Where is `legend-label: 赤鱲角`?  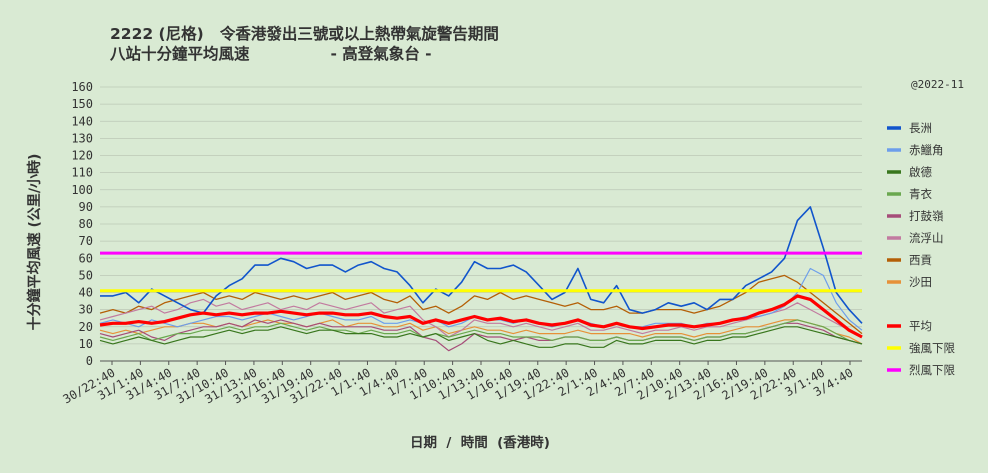 legend-label: 赤鱲角 is located at coordinates (926, 150).